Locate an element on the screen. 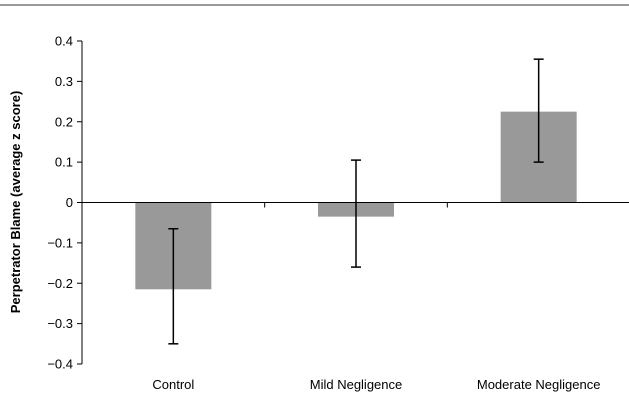 The width and height of the screenshot is (629, 398). y-tick-label-3: 0.1 is located at coordinates (64, 162).